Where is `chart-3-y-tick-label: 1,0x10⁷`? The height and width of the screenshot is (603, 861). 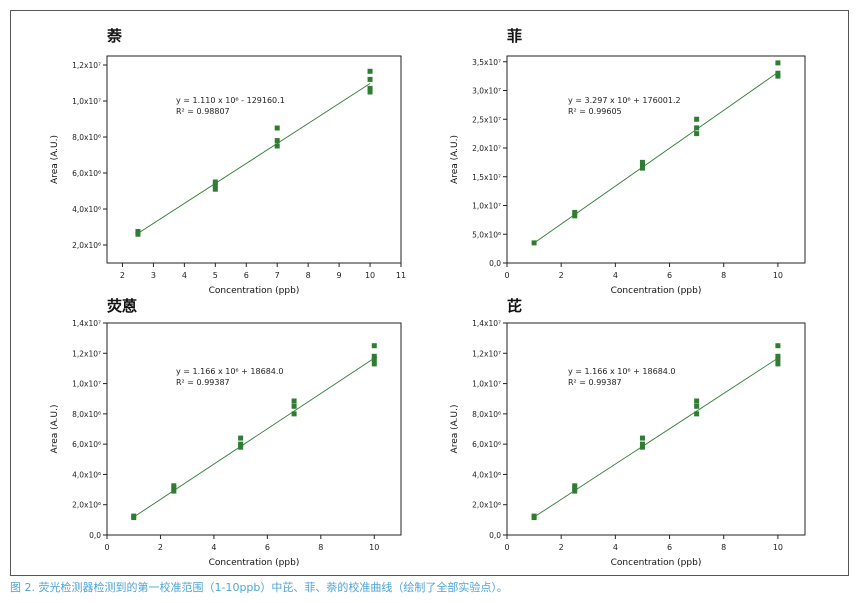
chart-3-y-tick-label: 1,0x10⁷ is located at coordinates (86, 384).